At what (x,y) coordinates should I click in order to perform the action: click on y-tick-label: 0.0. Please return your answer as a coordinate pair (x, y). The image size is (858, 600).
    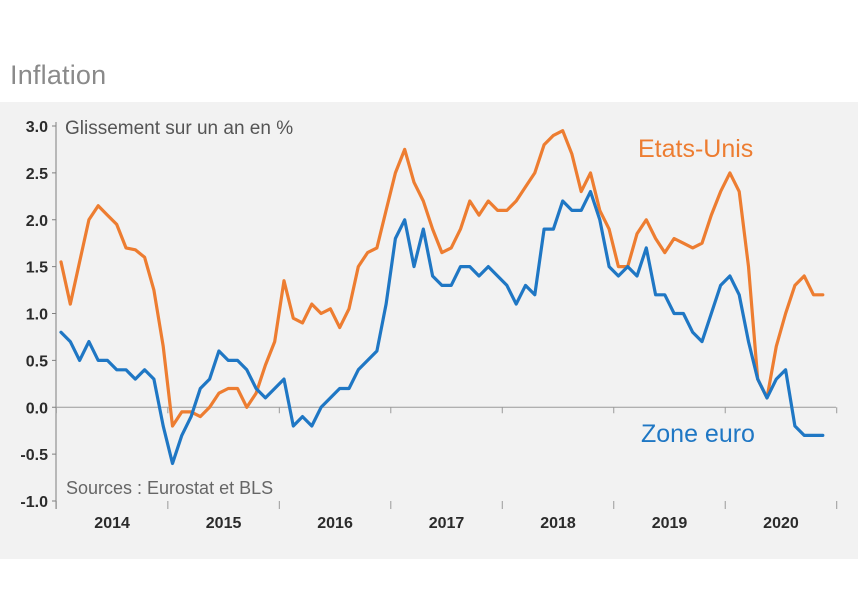
    Looking at the image, I should click on (37, 408).